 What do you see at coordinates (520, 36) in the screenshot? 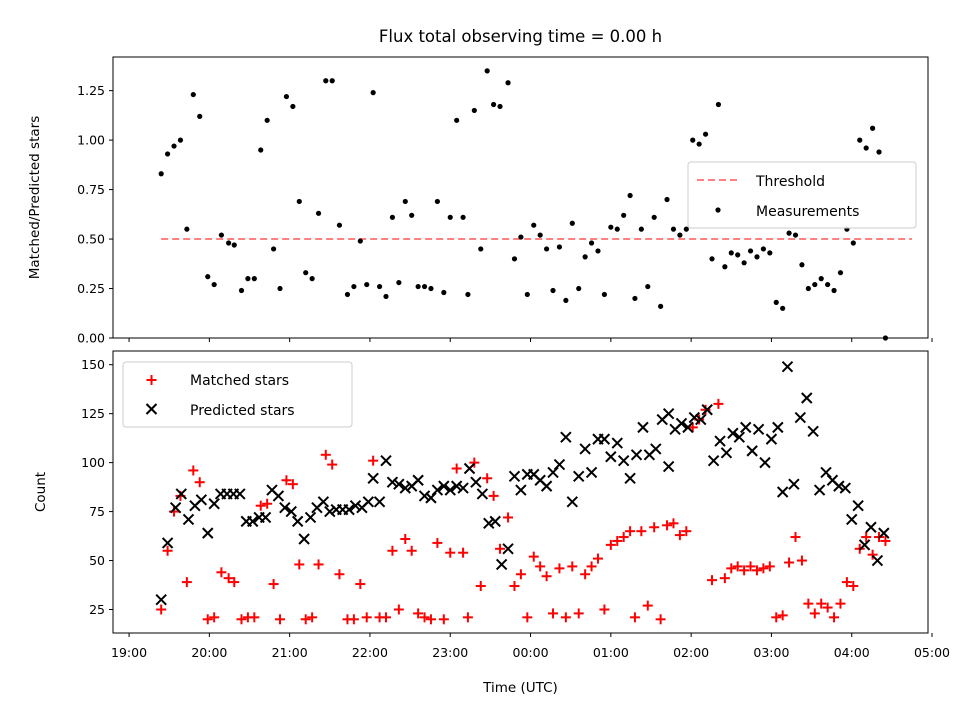
I see `top-chart-title: Flux total observing time = 0.00 h` at bounding box center [520, 36].